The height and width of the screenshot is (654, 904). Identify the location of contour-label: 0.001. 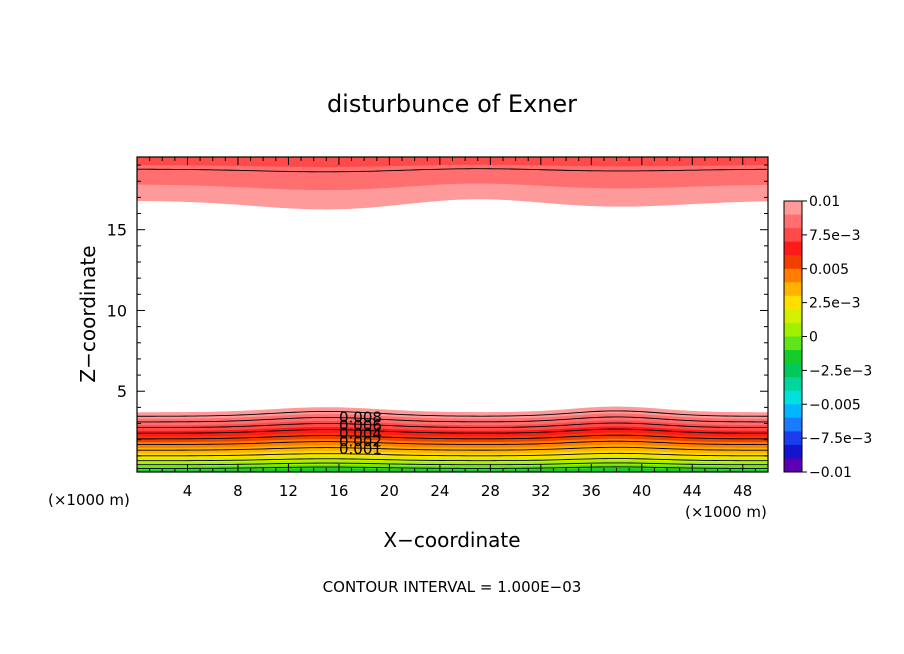
(360, 449).